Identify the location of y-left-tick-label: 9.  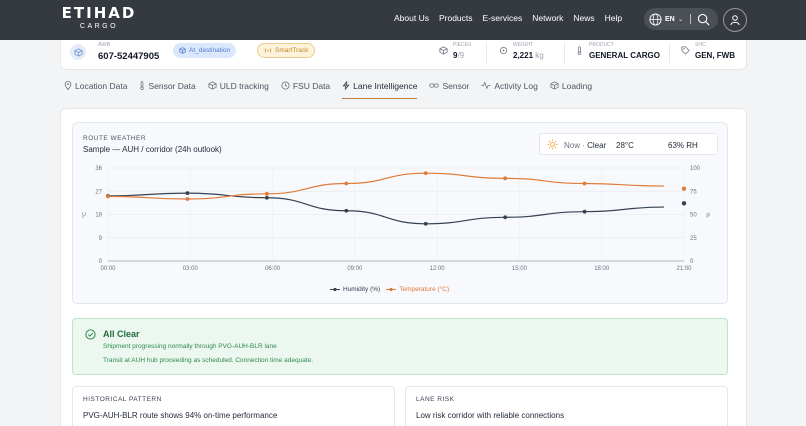
(101, 239).